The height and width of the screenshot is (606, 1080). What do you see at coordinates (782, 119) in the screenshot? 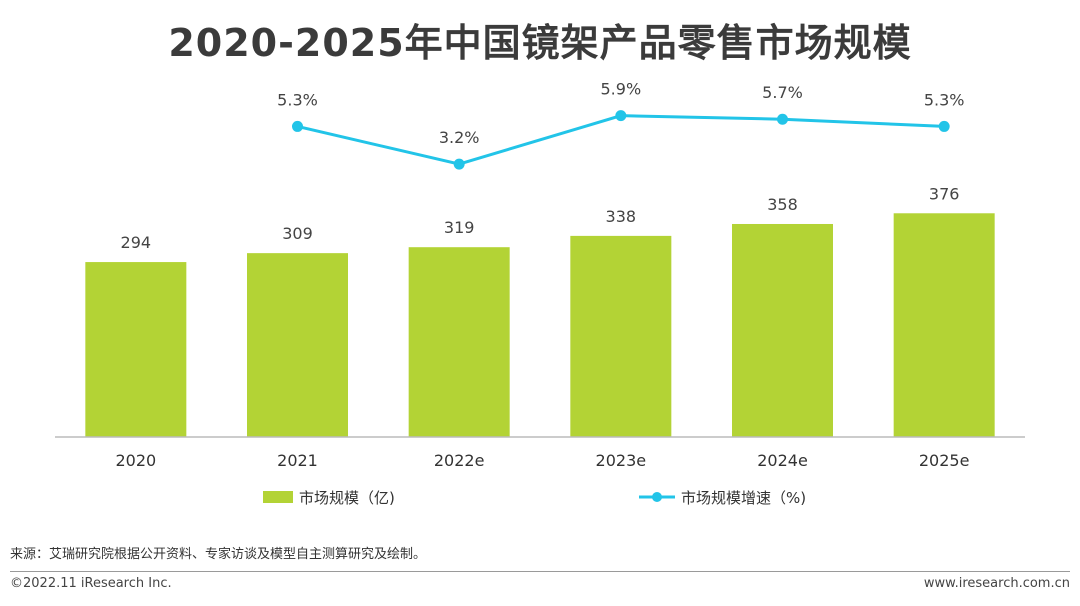
I see `growth-point-2024e` at bounding box center [782, 119].